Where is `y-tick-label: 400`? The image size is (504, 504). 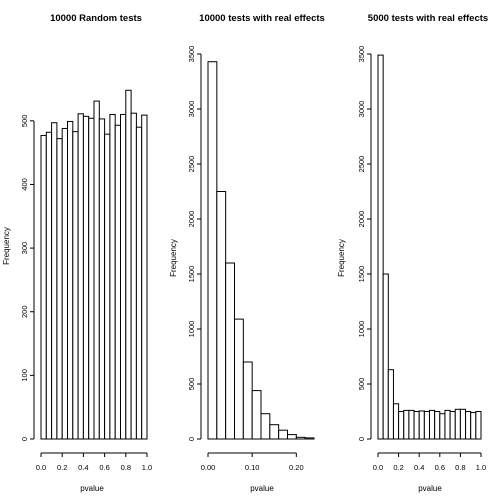 y-tick-label: 400 is located at coordinates (24, 184).